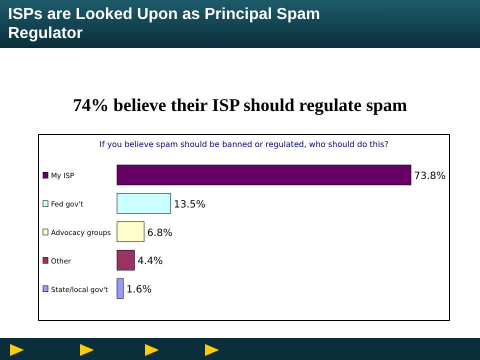 The height and width of the screenshot is (360, 480). I want to click on data-label: 73.8%, so click(430, 176).